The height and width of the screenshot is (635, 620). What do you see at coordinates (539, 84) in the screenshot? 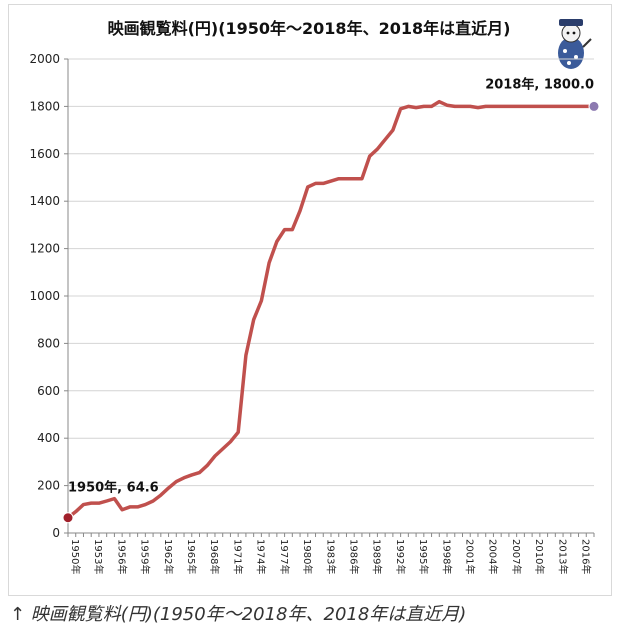
I see `data-label: 2018年, 1800.0` at bounding box center [539, 84].